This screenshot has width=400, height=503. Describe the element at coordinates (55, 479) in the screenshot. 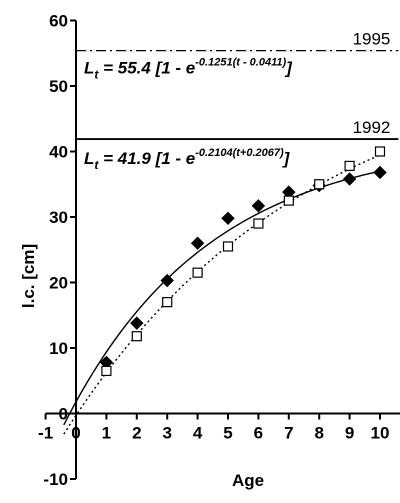

I see `y-tick-label: -10` at that location.